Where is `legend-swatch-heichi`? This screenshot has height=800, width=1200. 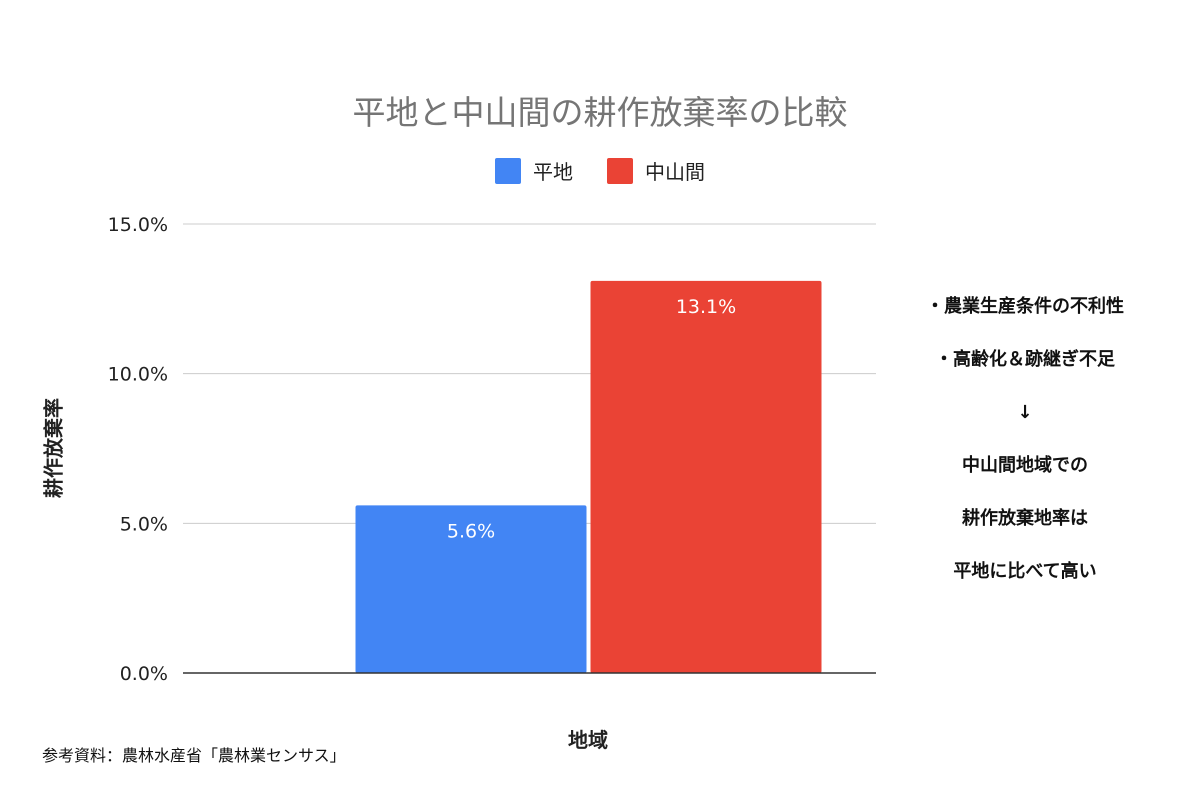
legend-swatch-heichi is located at coordinates (508, 170).